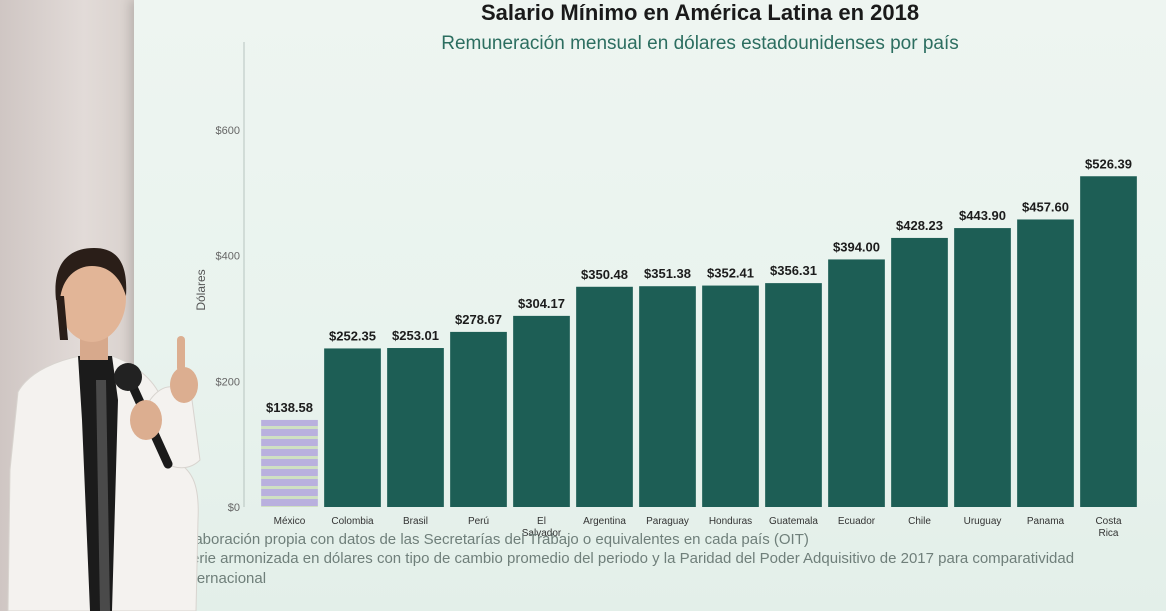 The height and width of the screenshot is (611, 1166). Describe the element at coordinates (730, 521) in the screenshot. I see `category-label: Honduras` at that location.